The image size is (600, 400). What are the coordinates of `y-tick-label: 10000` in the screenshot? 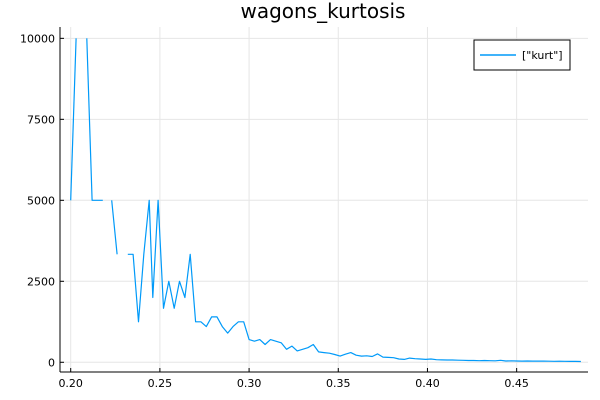 It's located at (37, 38).